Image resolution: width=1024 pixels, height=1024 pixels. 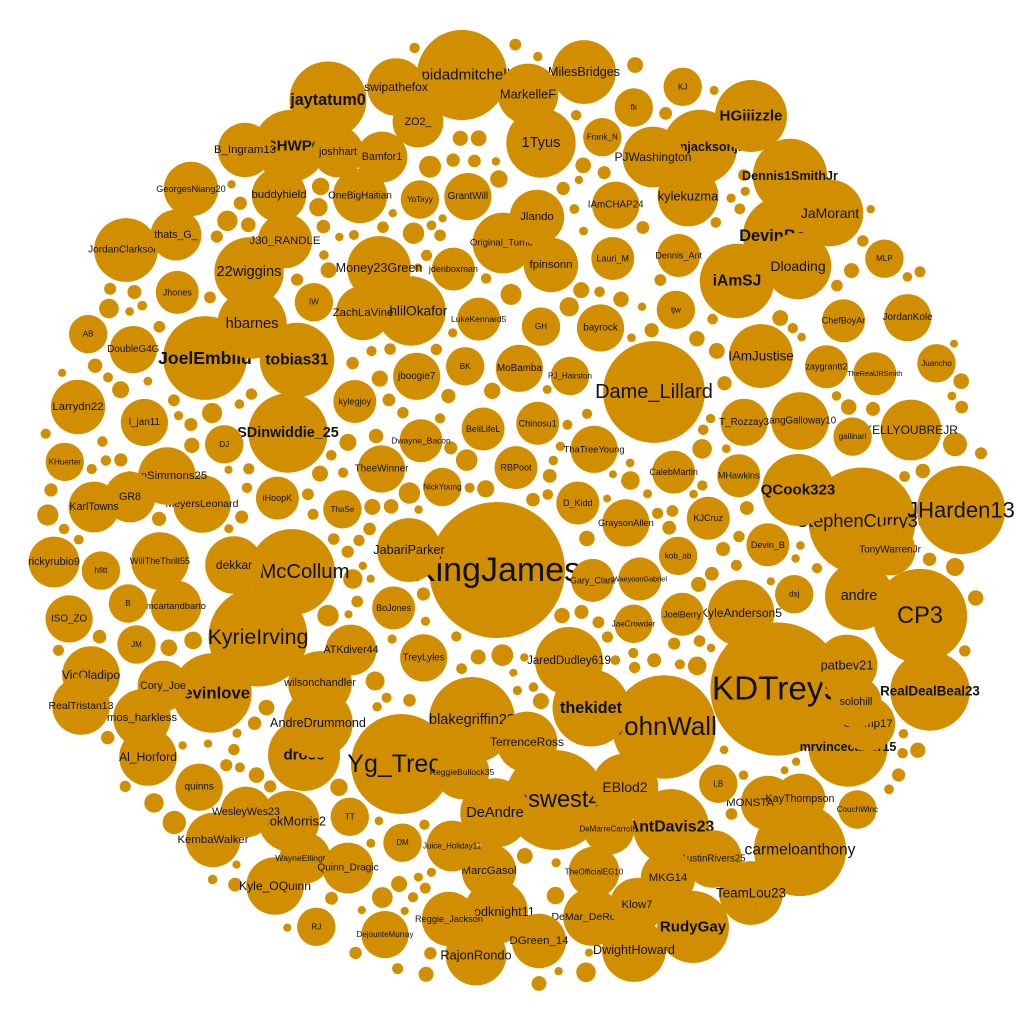 I want to click on bubble-label: BoJones, so click(x=394, y=608).